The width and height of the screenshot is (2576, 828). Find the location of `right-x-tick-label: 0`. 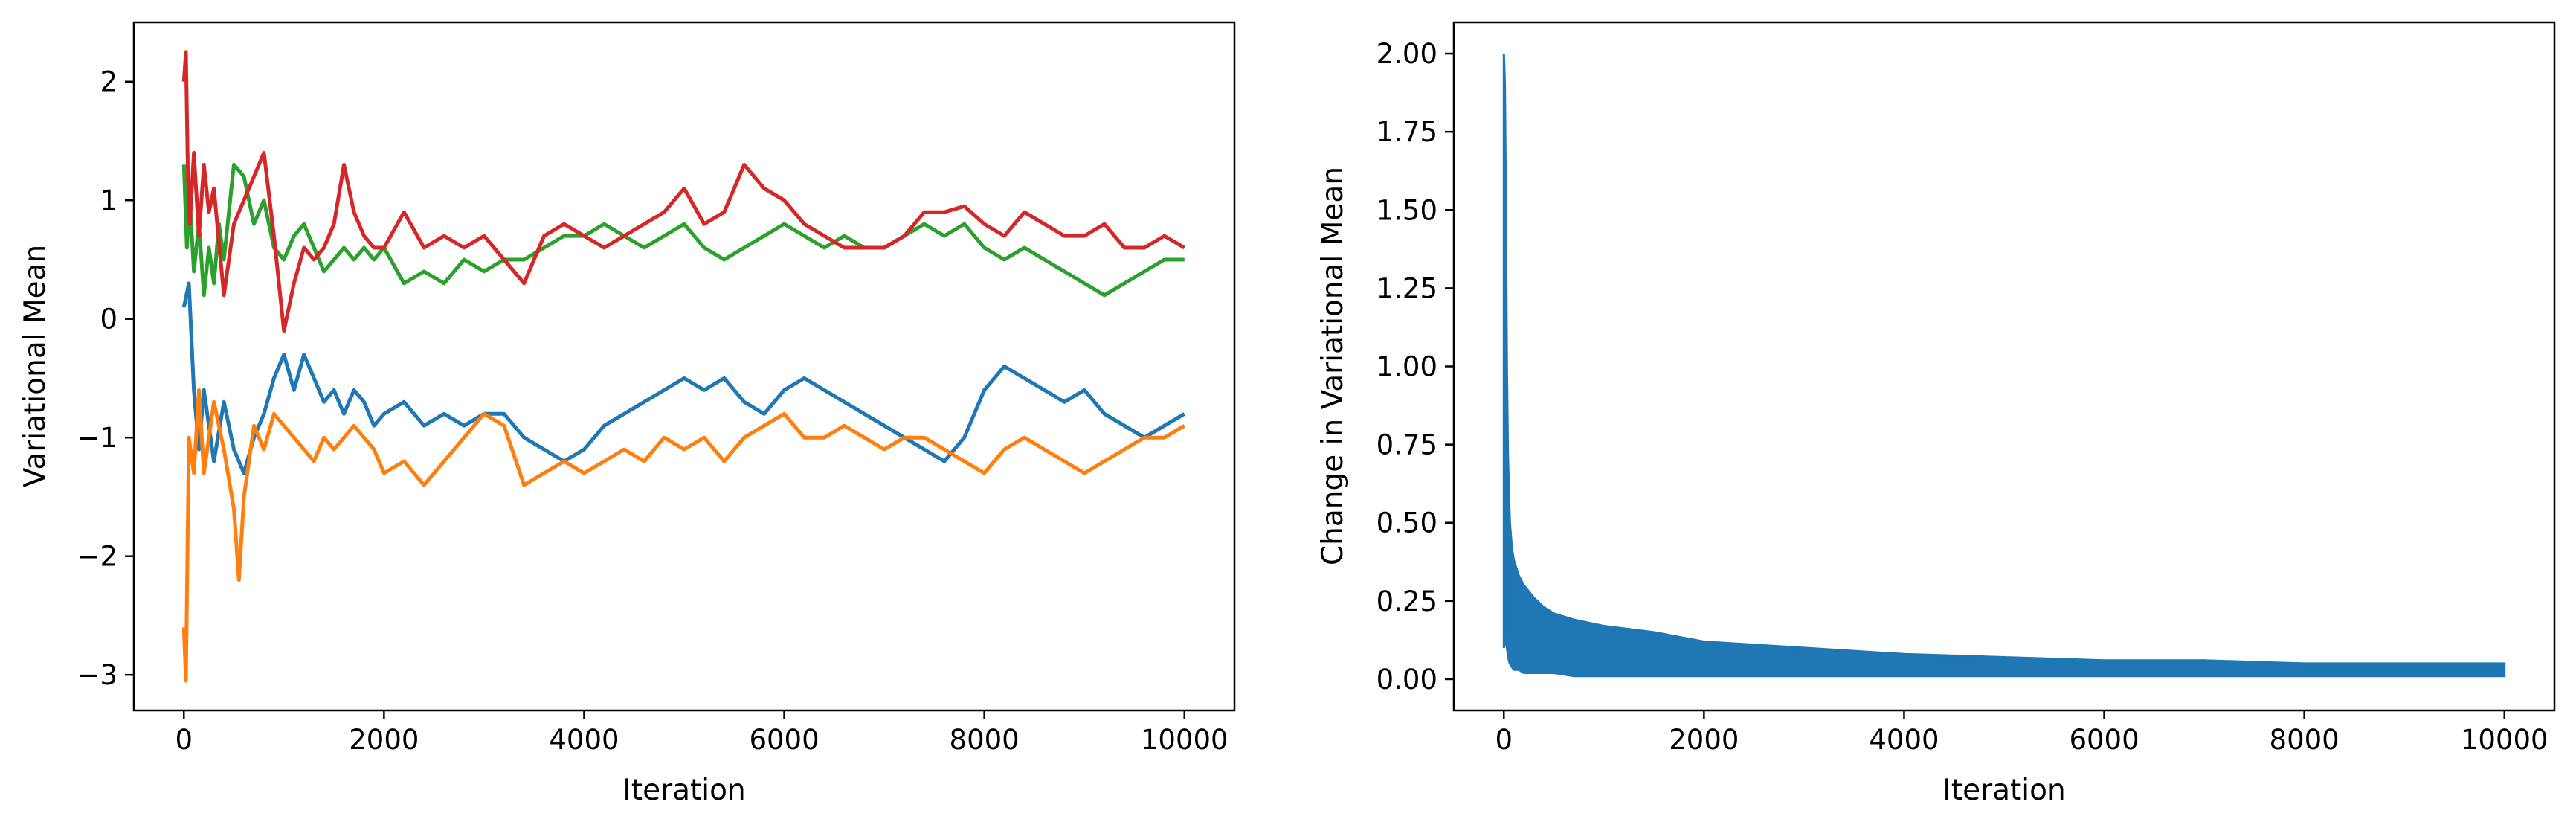

right-x-tick-label: 0 is located at coordinates (1504, 740).